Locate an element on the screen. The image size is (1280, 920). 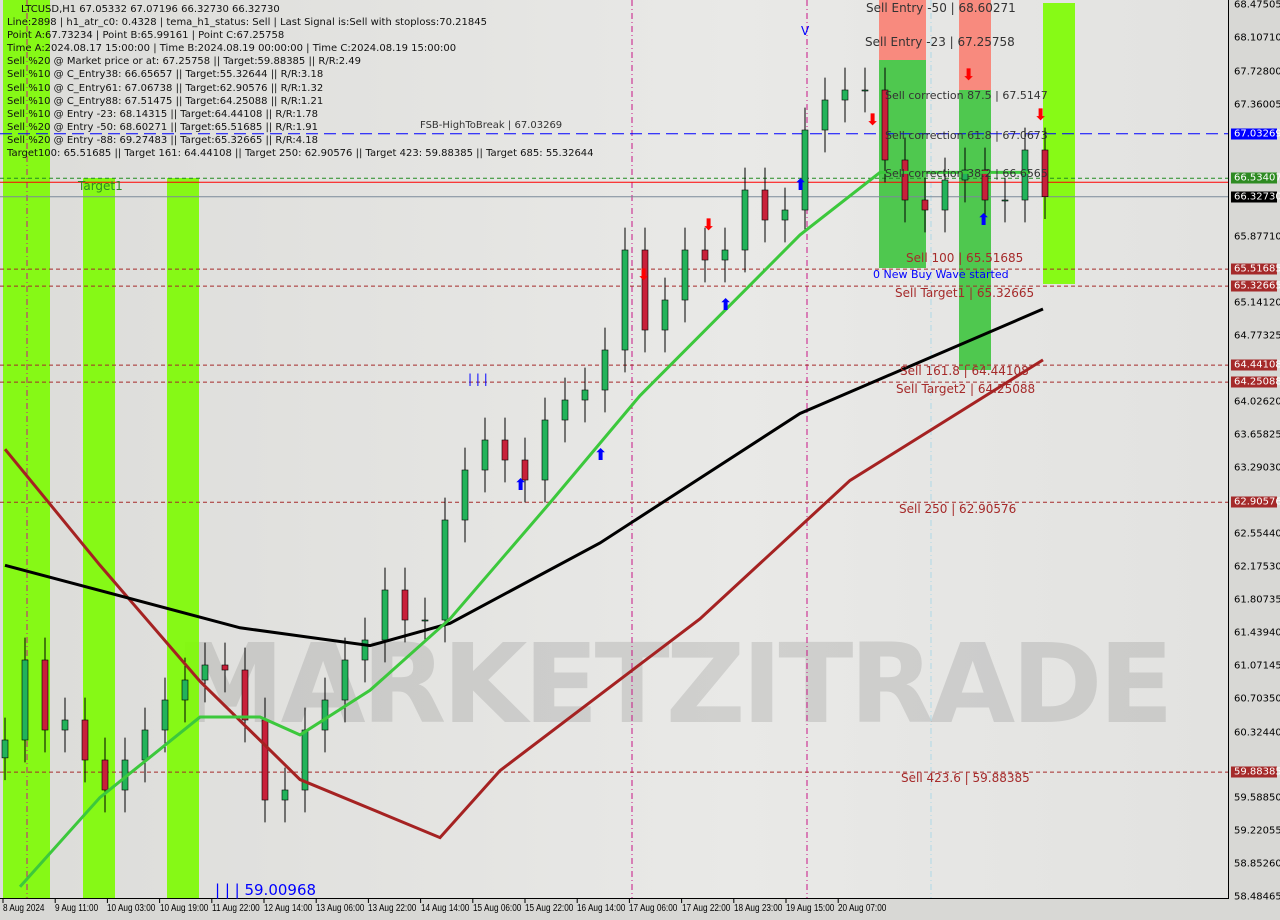
price-tick-label: 68.47505 is located at coordinates (1257, 5).